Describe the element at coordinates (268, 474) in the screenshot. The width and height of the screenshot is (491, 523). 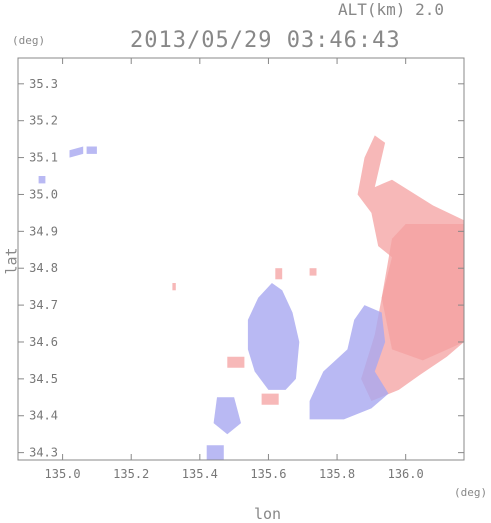
I see `x-tick-label: 135.6` at that location.